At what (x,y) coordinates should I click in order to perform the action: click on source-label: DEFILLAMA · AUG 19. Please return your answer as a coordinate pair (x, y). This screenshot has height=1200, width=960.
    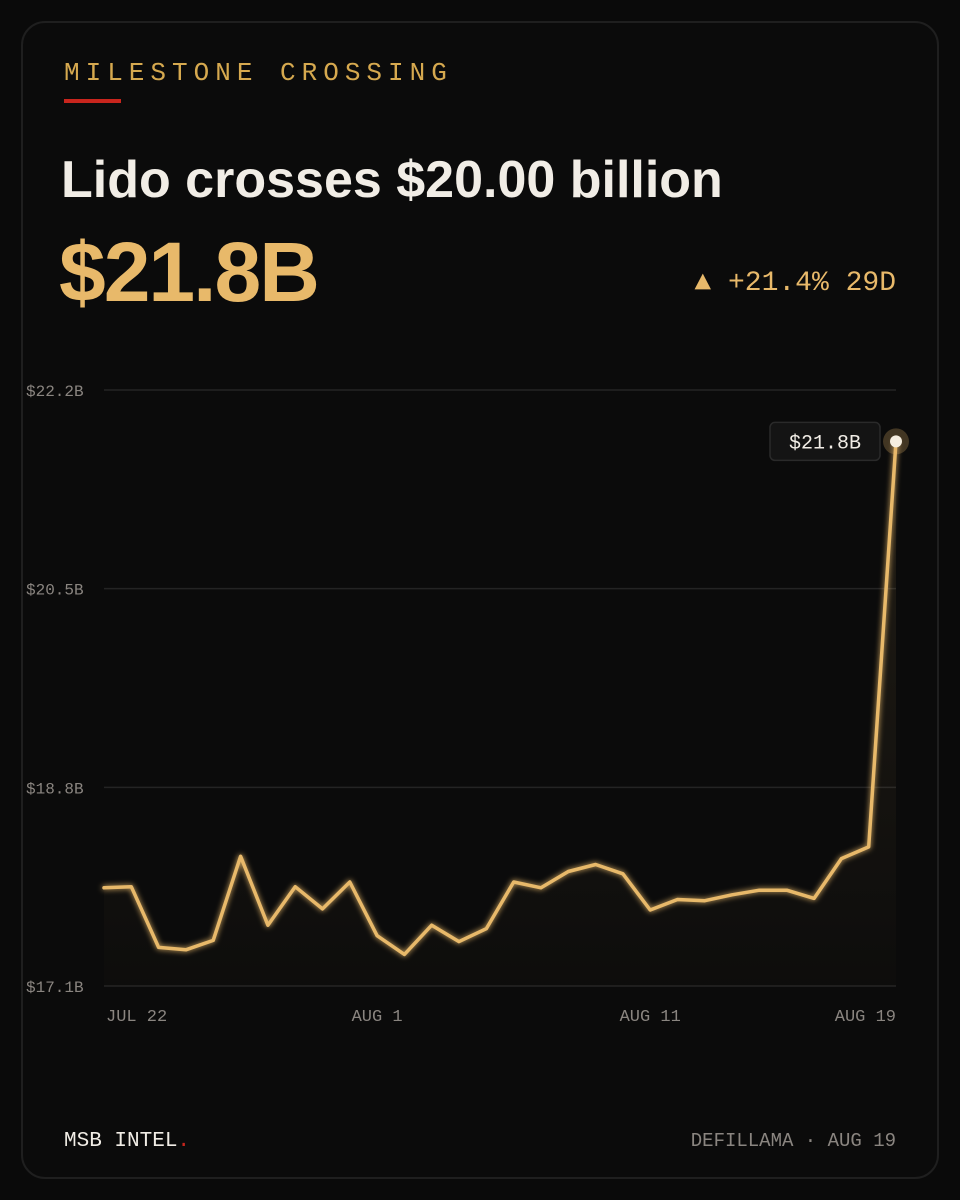
    Looking at the image, I should click on (793, 1141).